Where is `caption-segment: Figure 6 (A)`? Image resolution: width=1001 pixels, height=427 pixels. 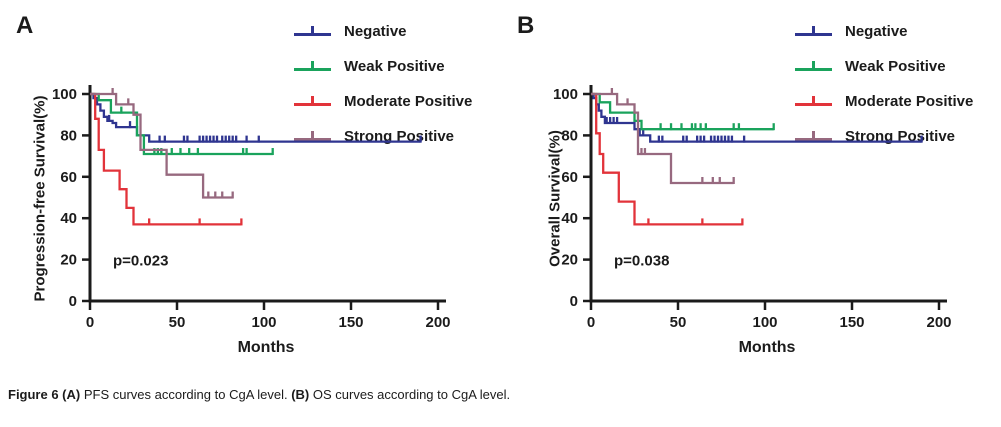
caption-segment: Figure 6 (A) is located at coordinates (44, 394).